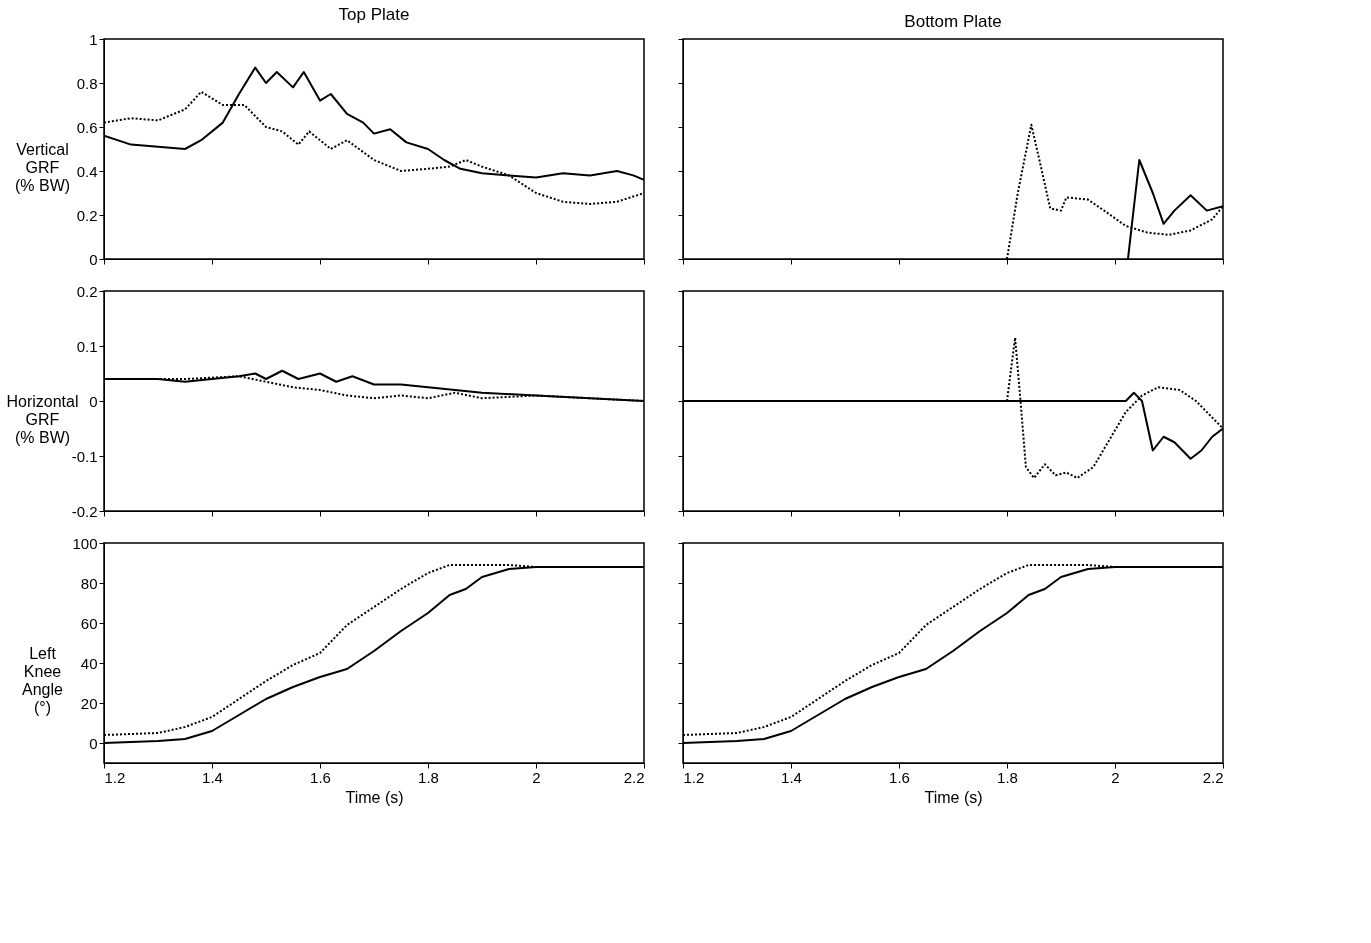 The height and width of the screenshot is (943, 1371). Describe the element at coordinates (84, 511) in the screenshot. I see `y-tick-label: -0.2` at that location.